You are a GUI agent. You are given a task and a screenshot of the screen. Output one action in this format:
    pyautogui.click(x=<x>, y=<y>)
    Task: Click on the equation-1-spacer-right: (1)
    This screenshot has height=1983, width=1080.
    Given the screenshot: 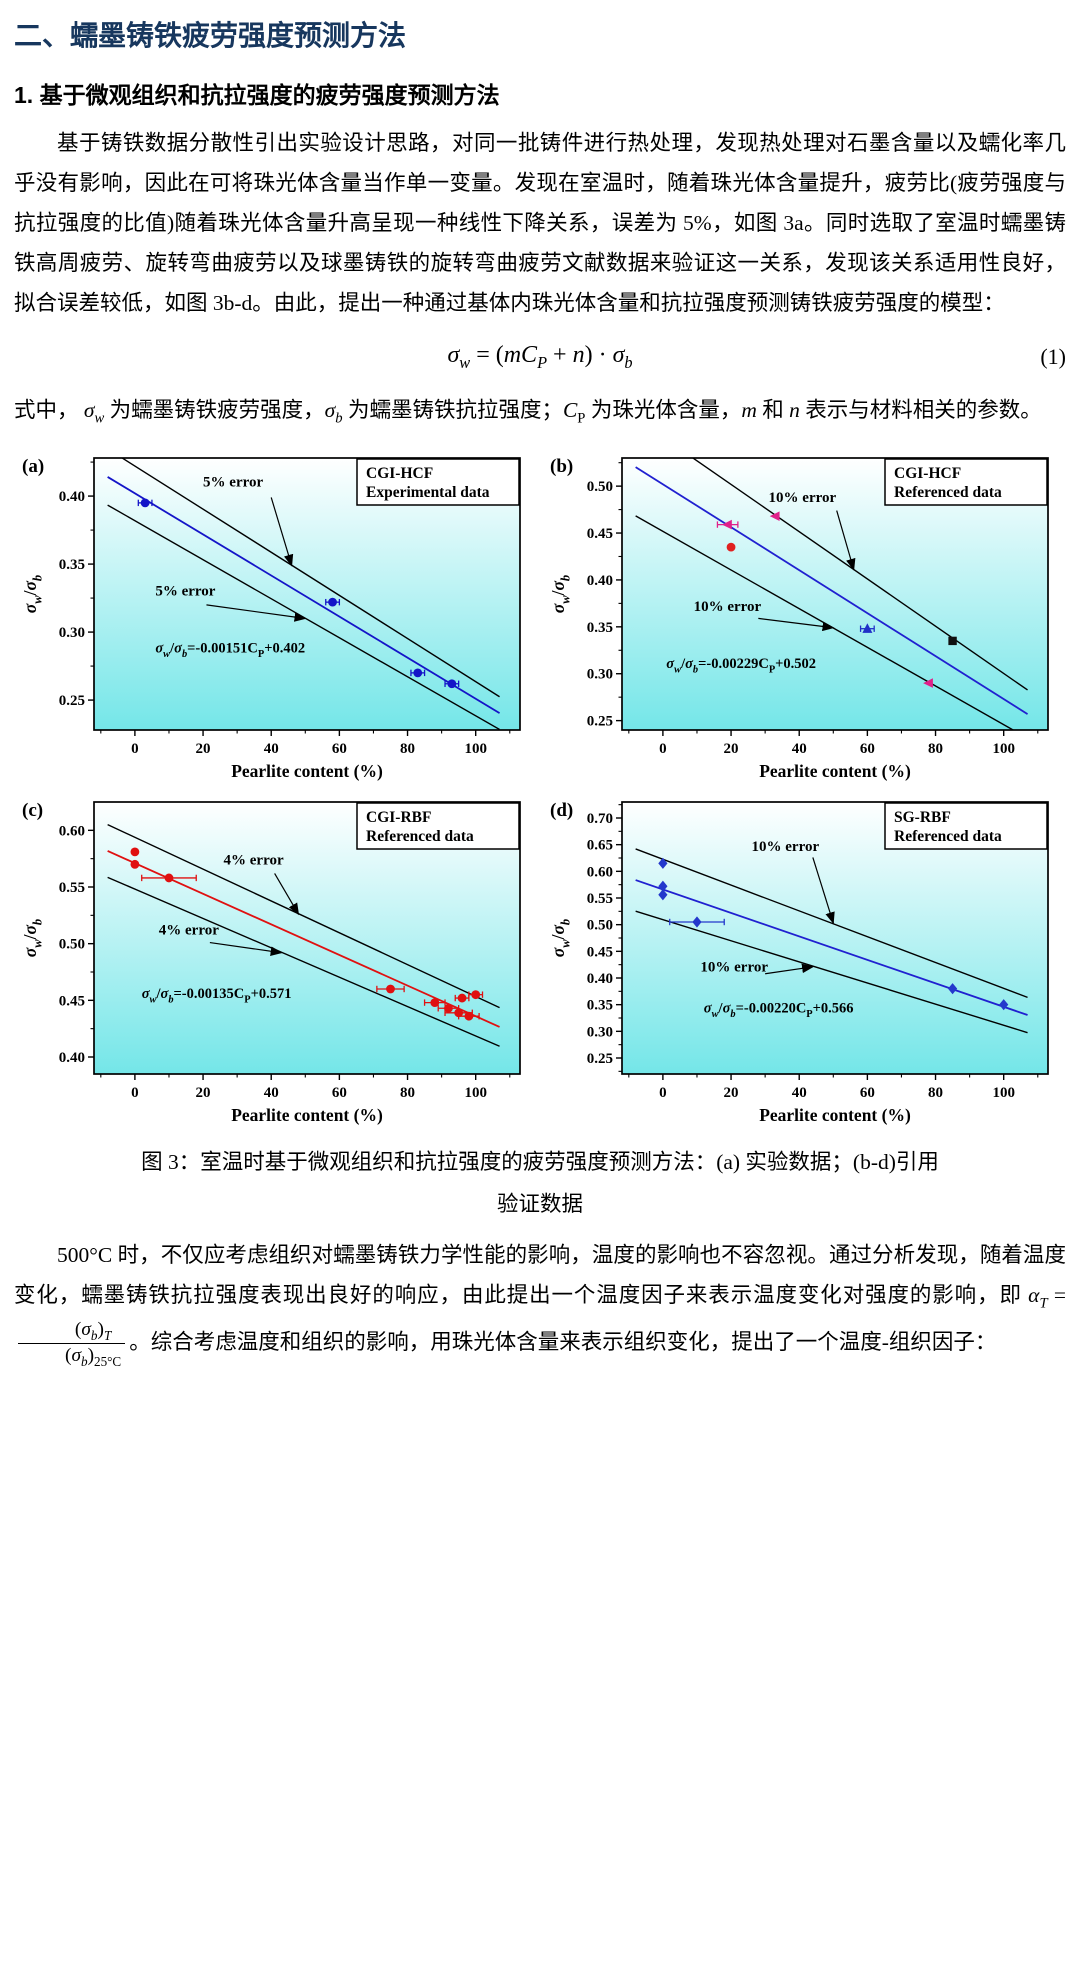 What is the action you would take?
    pyautogui.click(x=849, y=357)
    